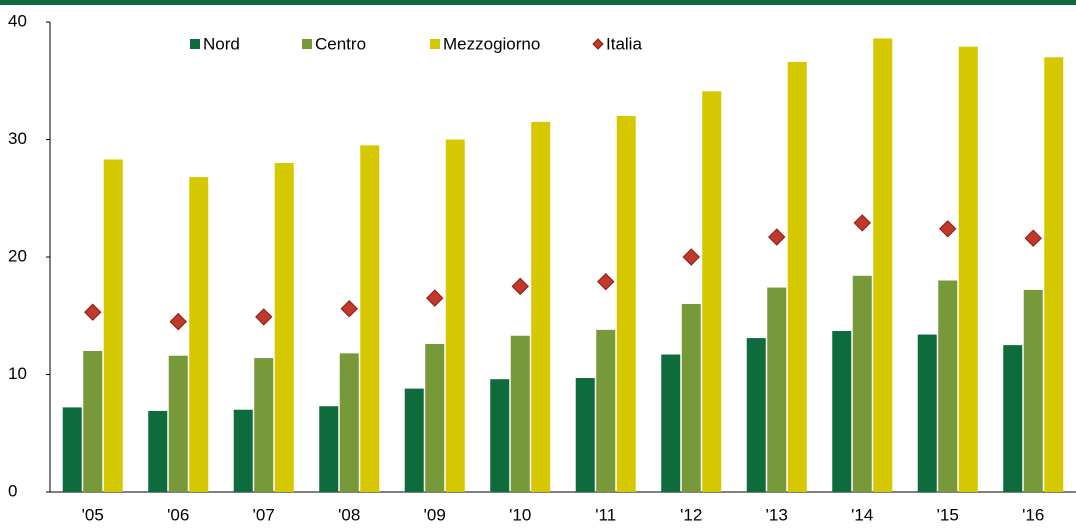 This screenshot has width=1076, height=532. Describe the element at coordinates (605, 514) in the screenshot. I see `x-tick-label: '11` at that location.